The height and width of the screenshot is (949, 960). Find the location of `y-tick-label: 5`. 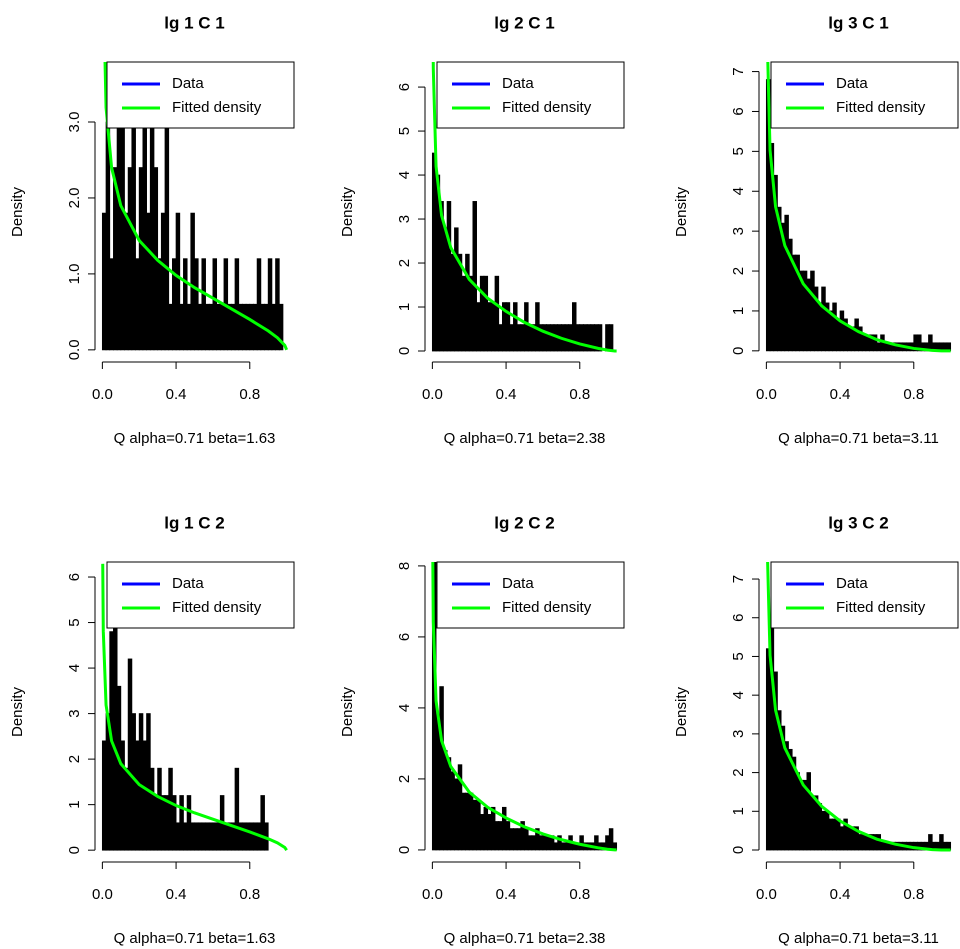

y-tick-label: 5 is located at coordinates (738, 656).